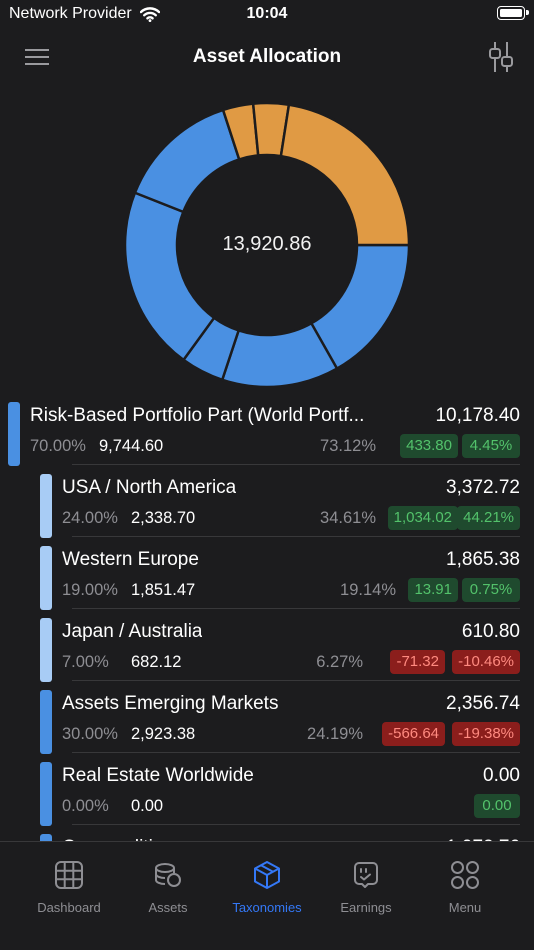 The height and width of the screenshot is (950, 534). Describe the element at coordinates (348, 518) in the screenshot. I see `actual-percent: 34.61%` at that location.